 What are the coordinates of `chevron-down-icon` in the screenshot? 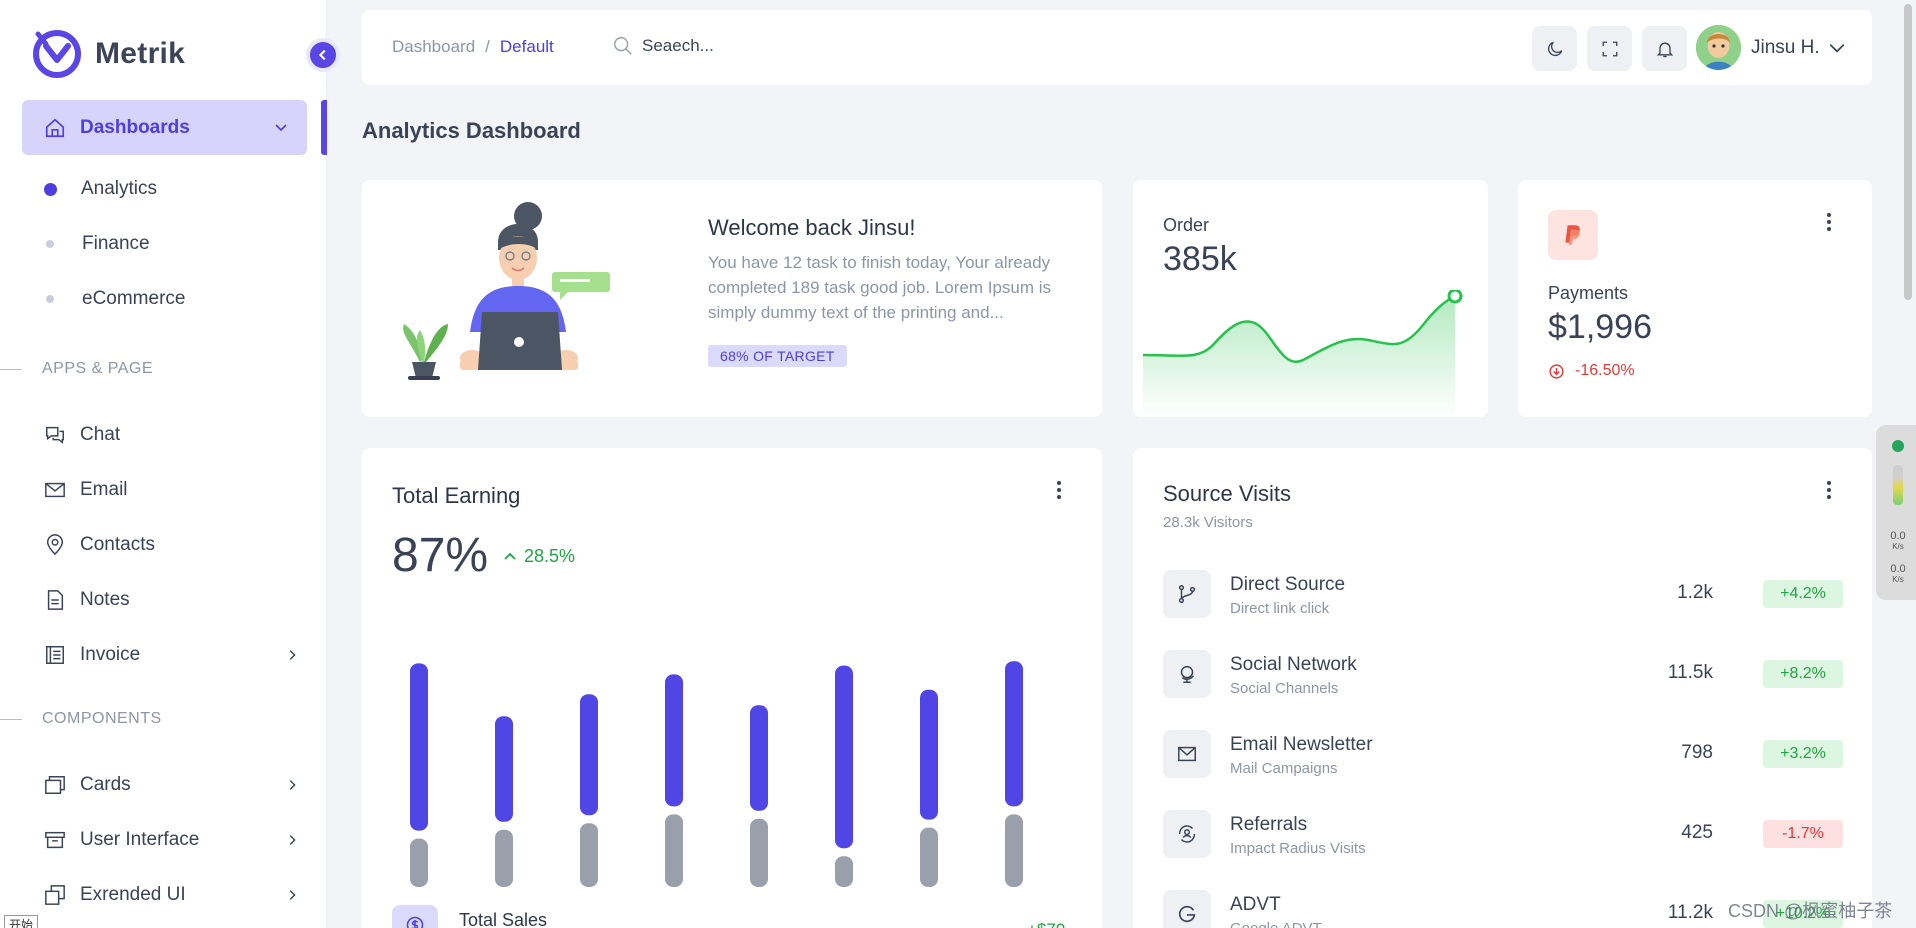 It's located at (281, 128).